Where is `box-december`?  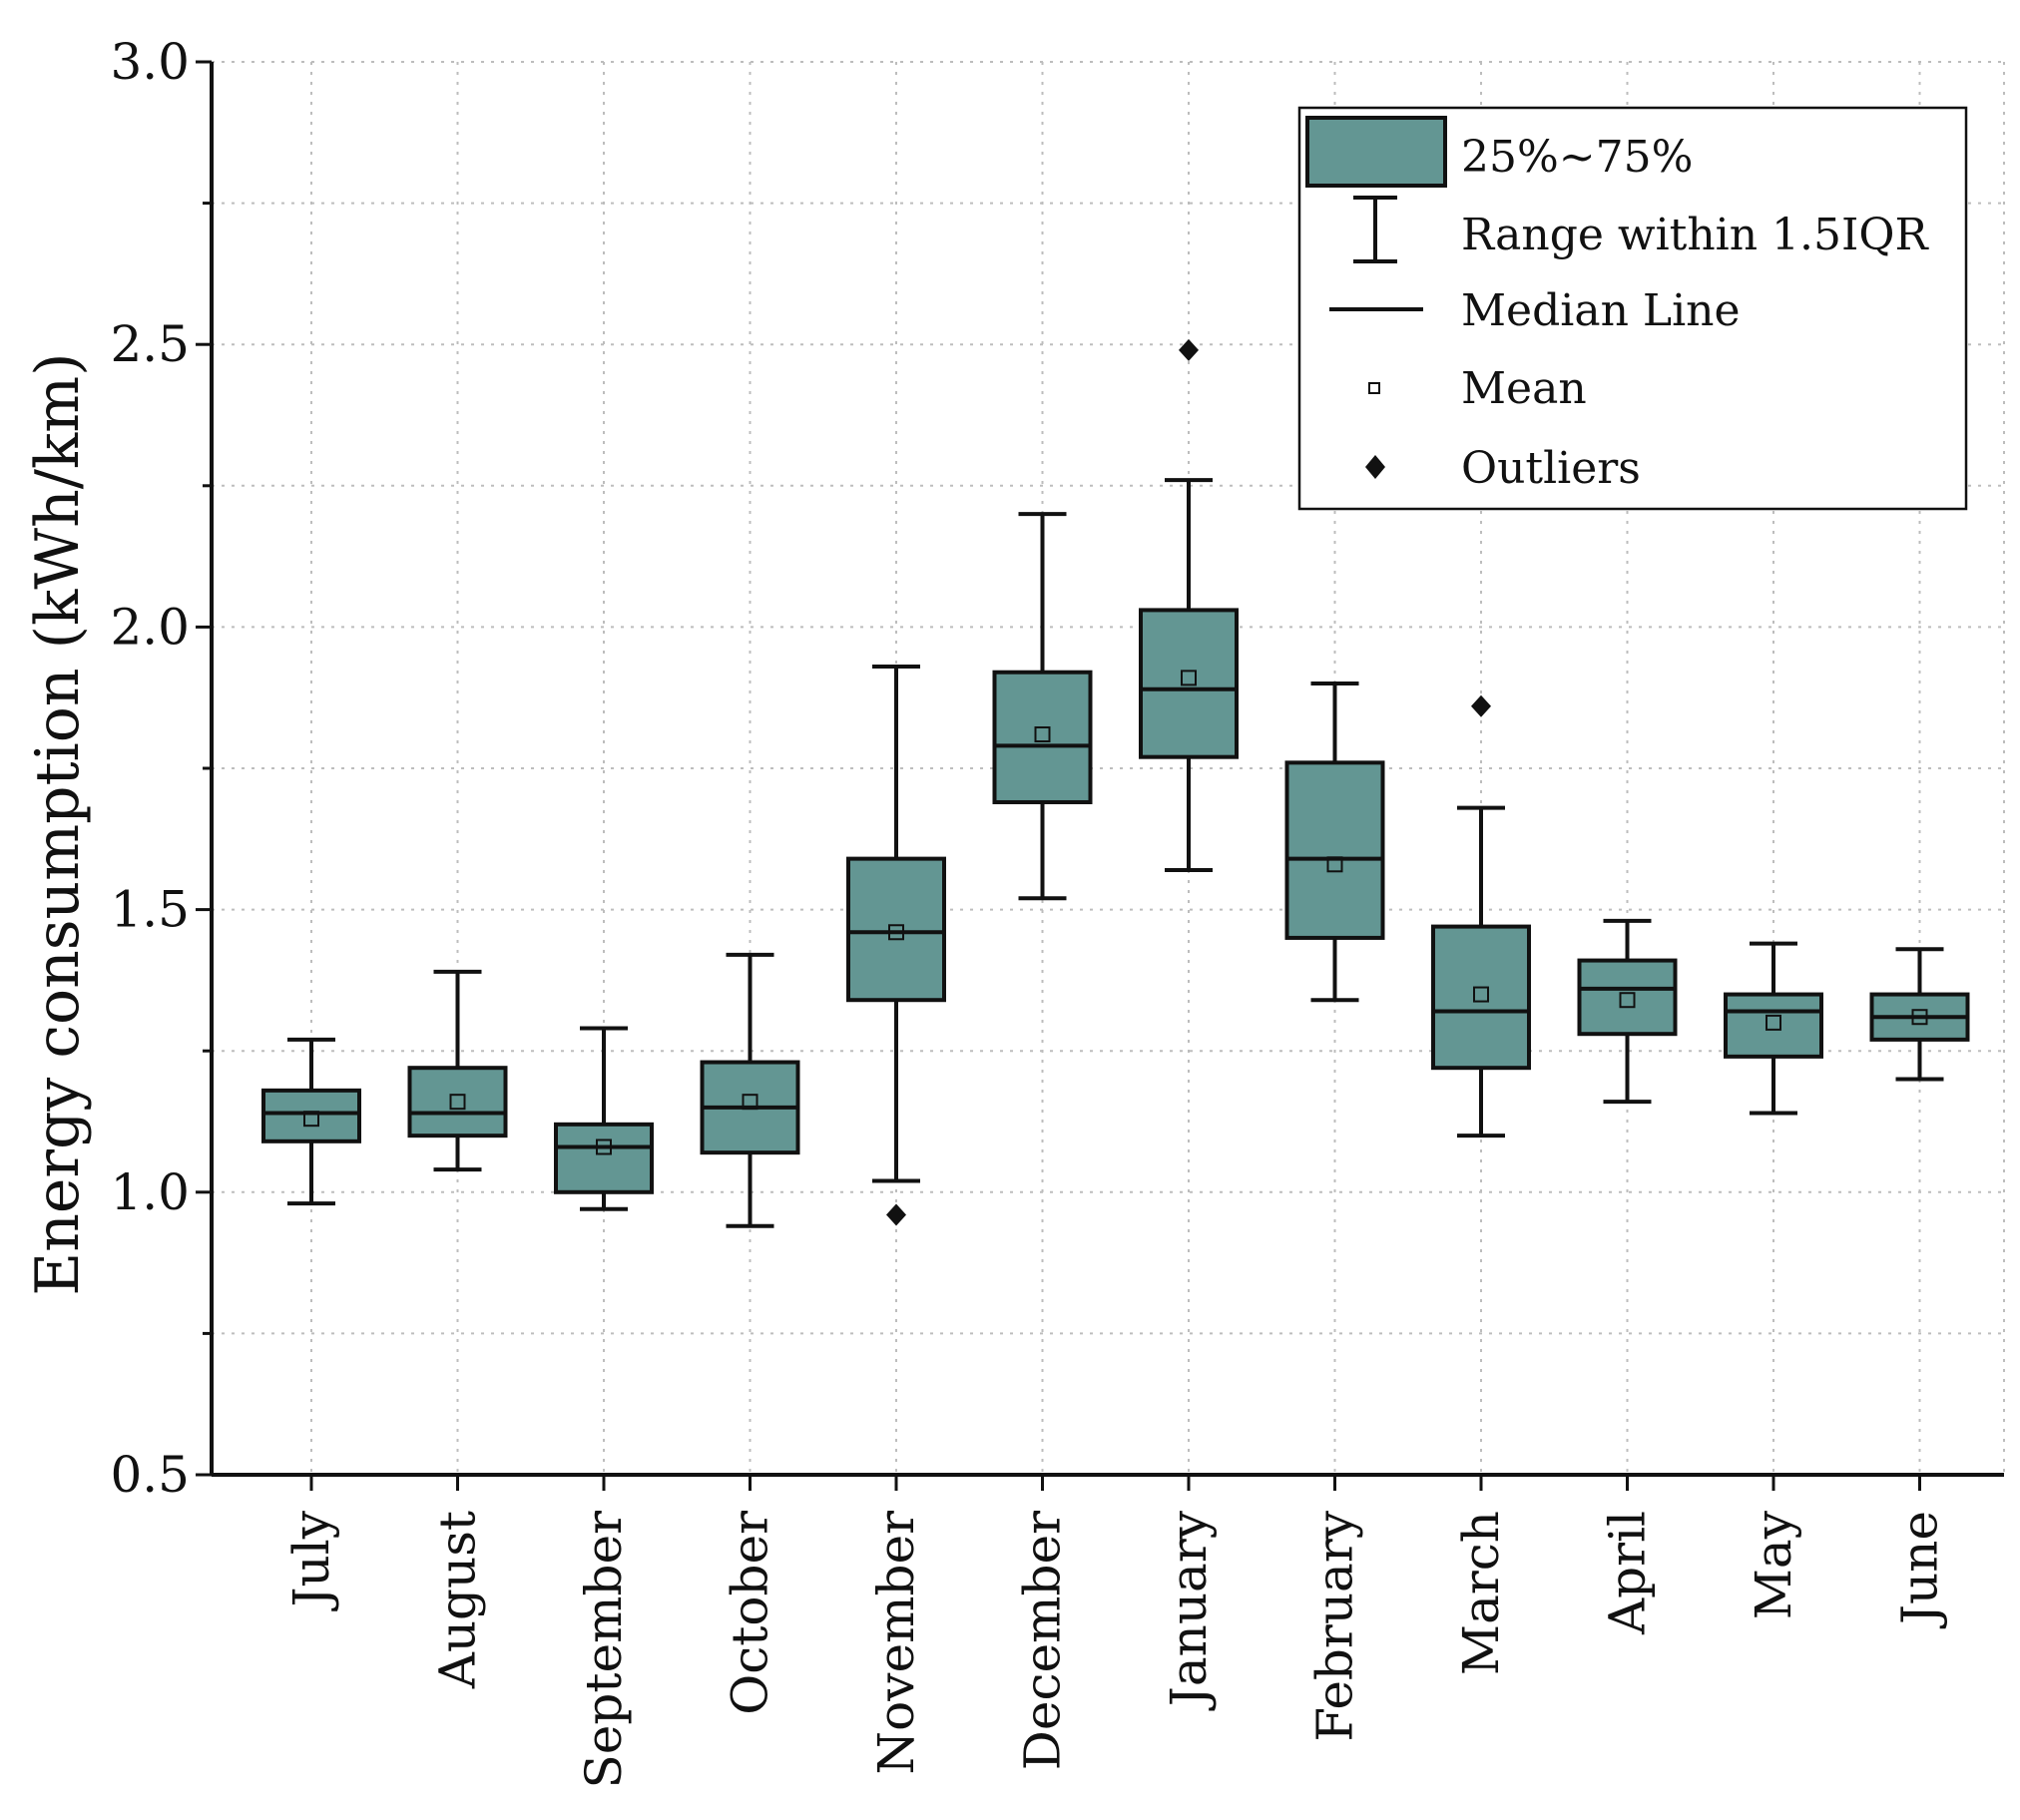
box-december is located at coordinates (1042, 707).